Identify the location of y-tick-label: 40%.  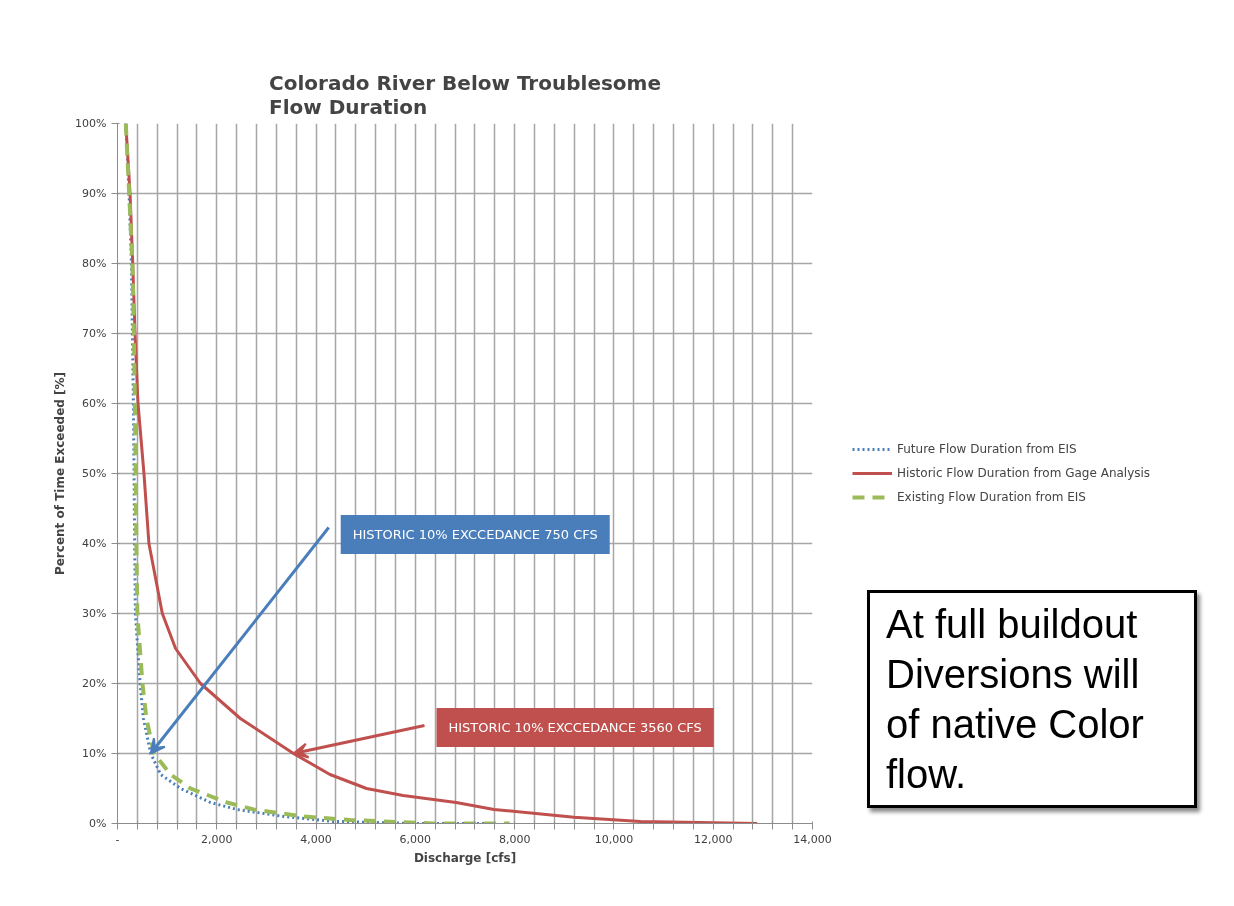
(94, 543).